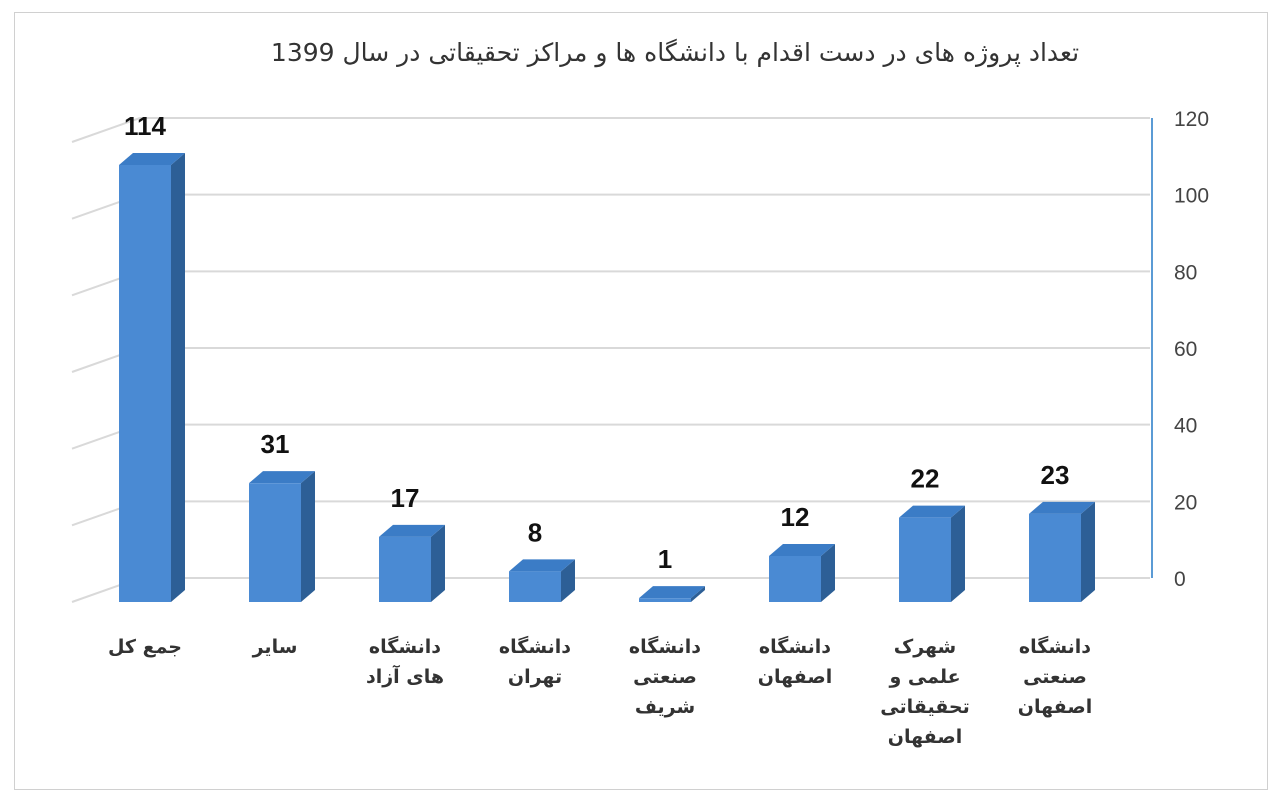  Describe the element at coordinates (275, 444) in the screenshot. I see `data-label: 31` at that location.